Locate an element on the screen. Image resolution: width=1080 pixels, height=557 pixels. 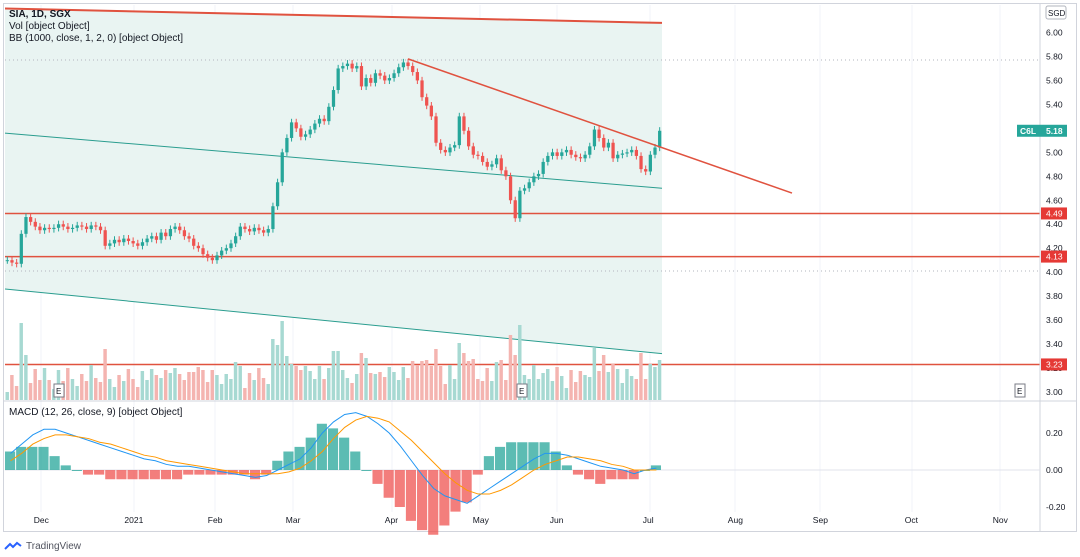
currency-badge is located at coordinates (1056, 12).